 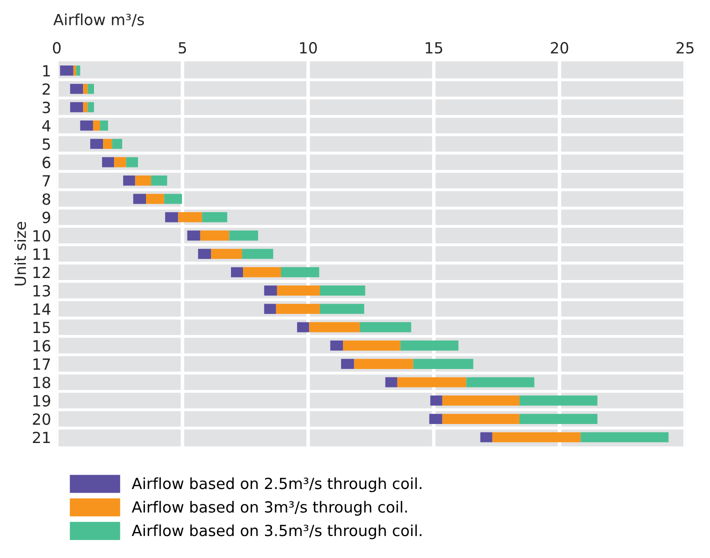 What do you see at coordinates (41, 309) in the screenshot?
I see `y-tick-label: 14` at bounding box center [41, 309].